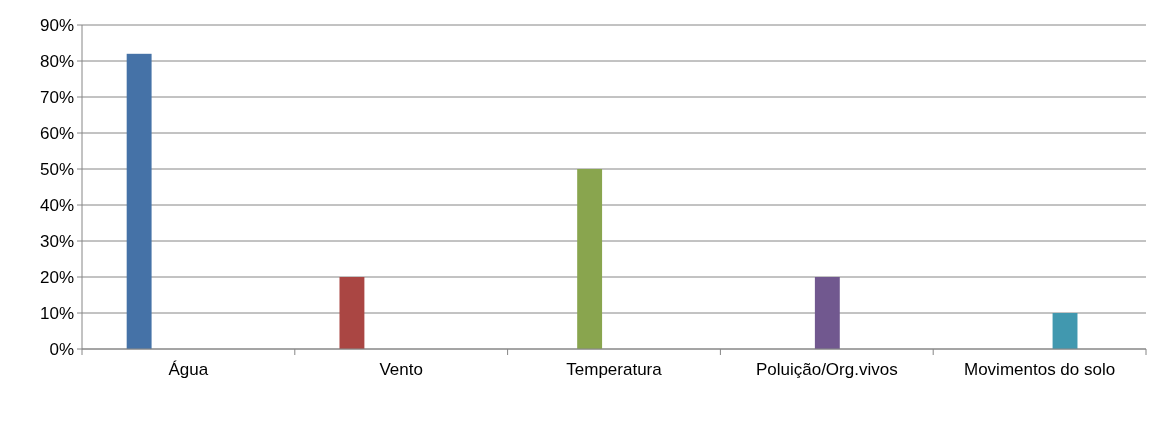 The height and width of the screenshot is (423, 1162). Describe the element at coordinates (826, 370) in the screenshot. I see `x-tick-label: Poluição/Org.vivos` at that location.